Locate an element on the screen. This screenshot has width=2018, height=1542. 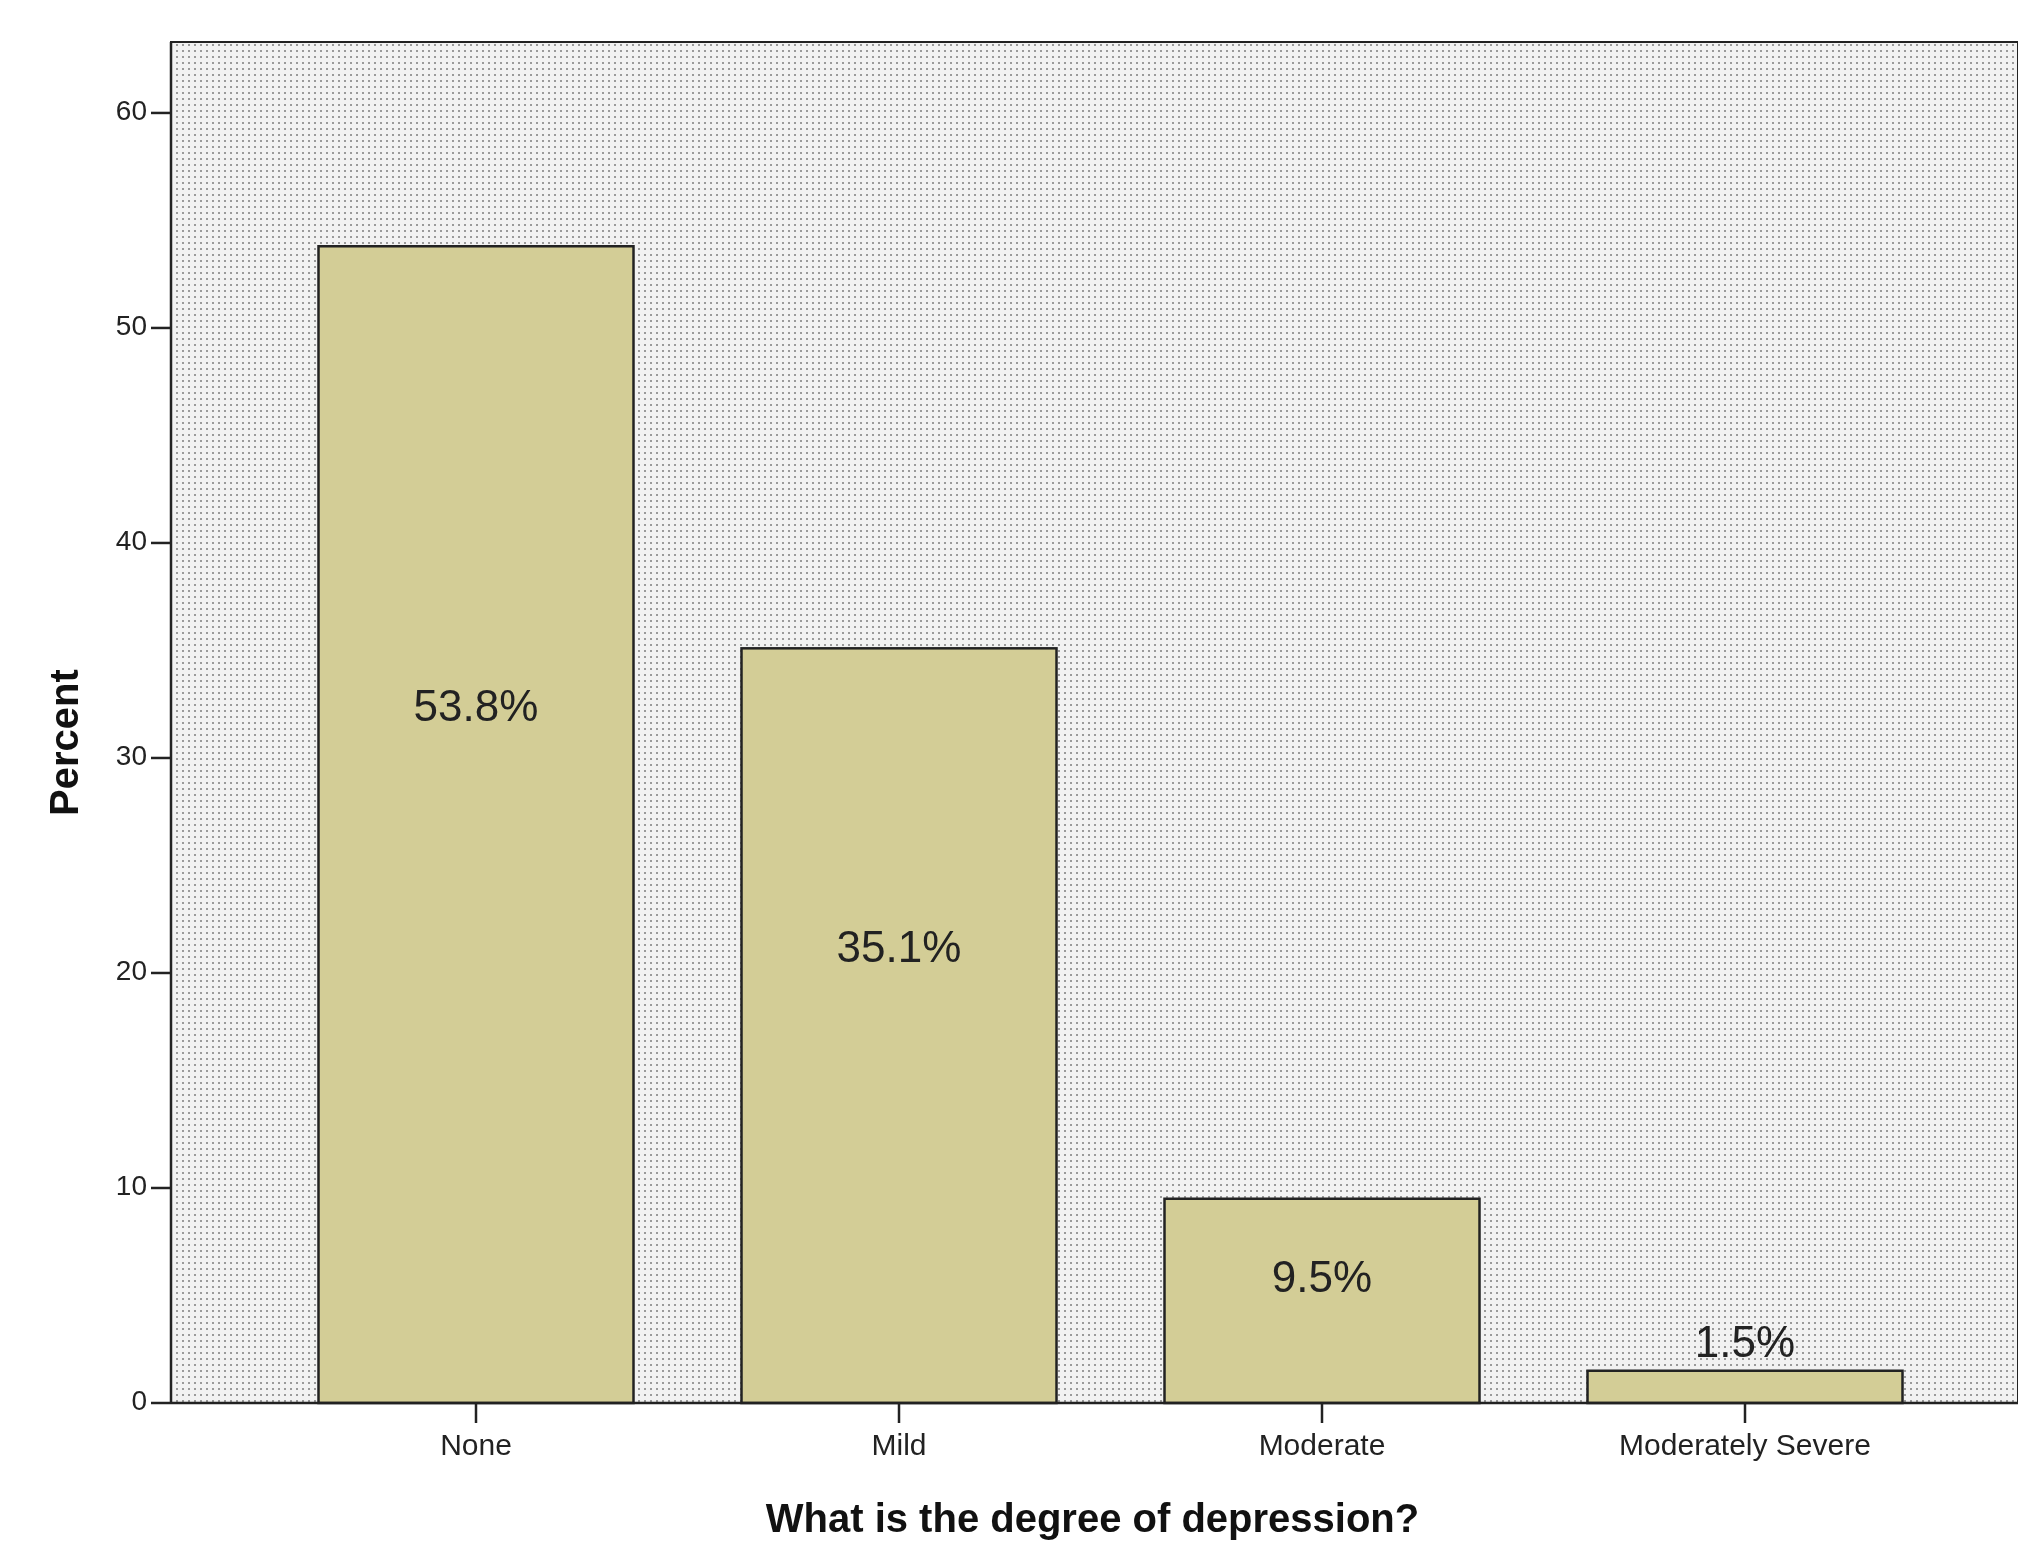
y-tick-label: 60 is located at coordinates (131, 111).